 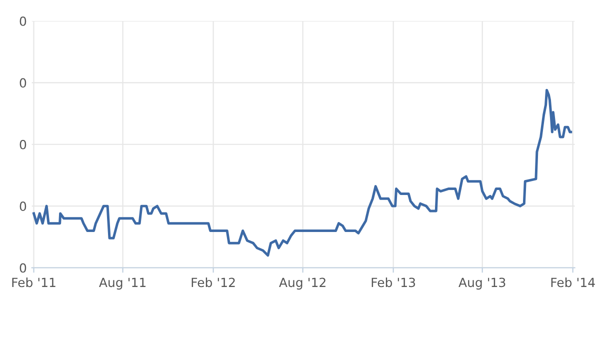 I want to click on x-tick-label: Feb '13, so click(x=394, y=282).